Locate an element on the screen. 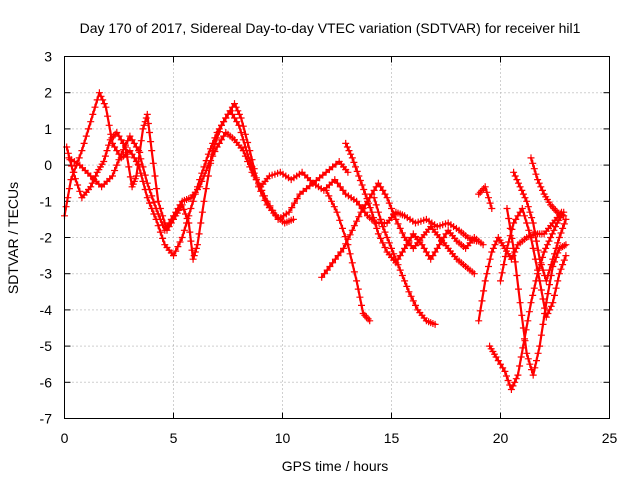  y-tick-label: 1 is located at coordinates (48, 129).